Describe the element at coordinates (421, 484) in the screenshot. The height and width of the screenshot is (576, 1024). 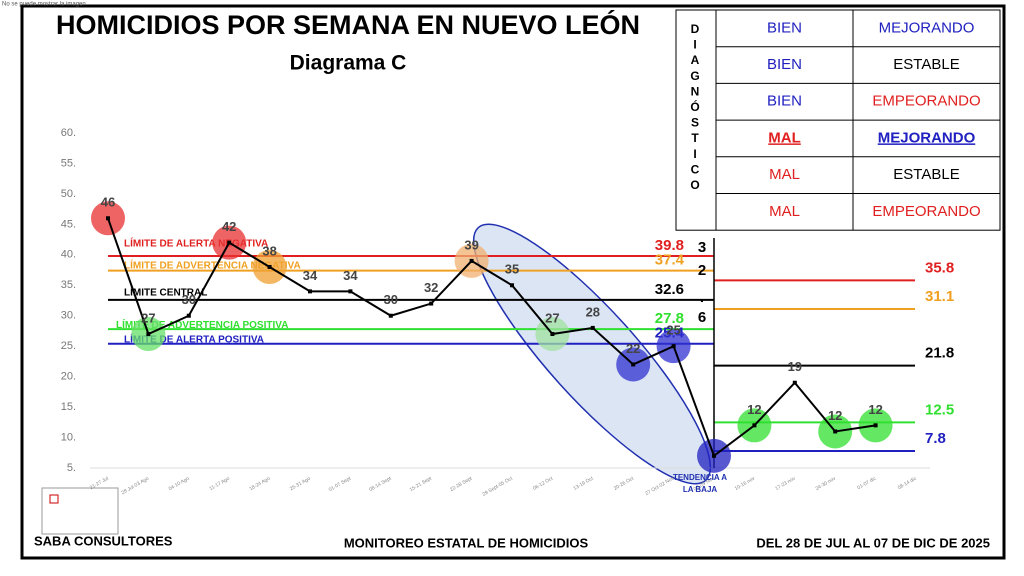
I see `x-tick-label: 15-21 Sept` at that location.